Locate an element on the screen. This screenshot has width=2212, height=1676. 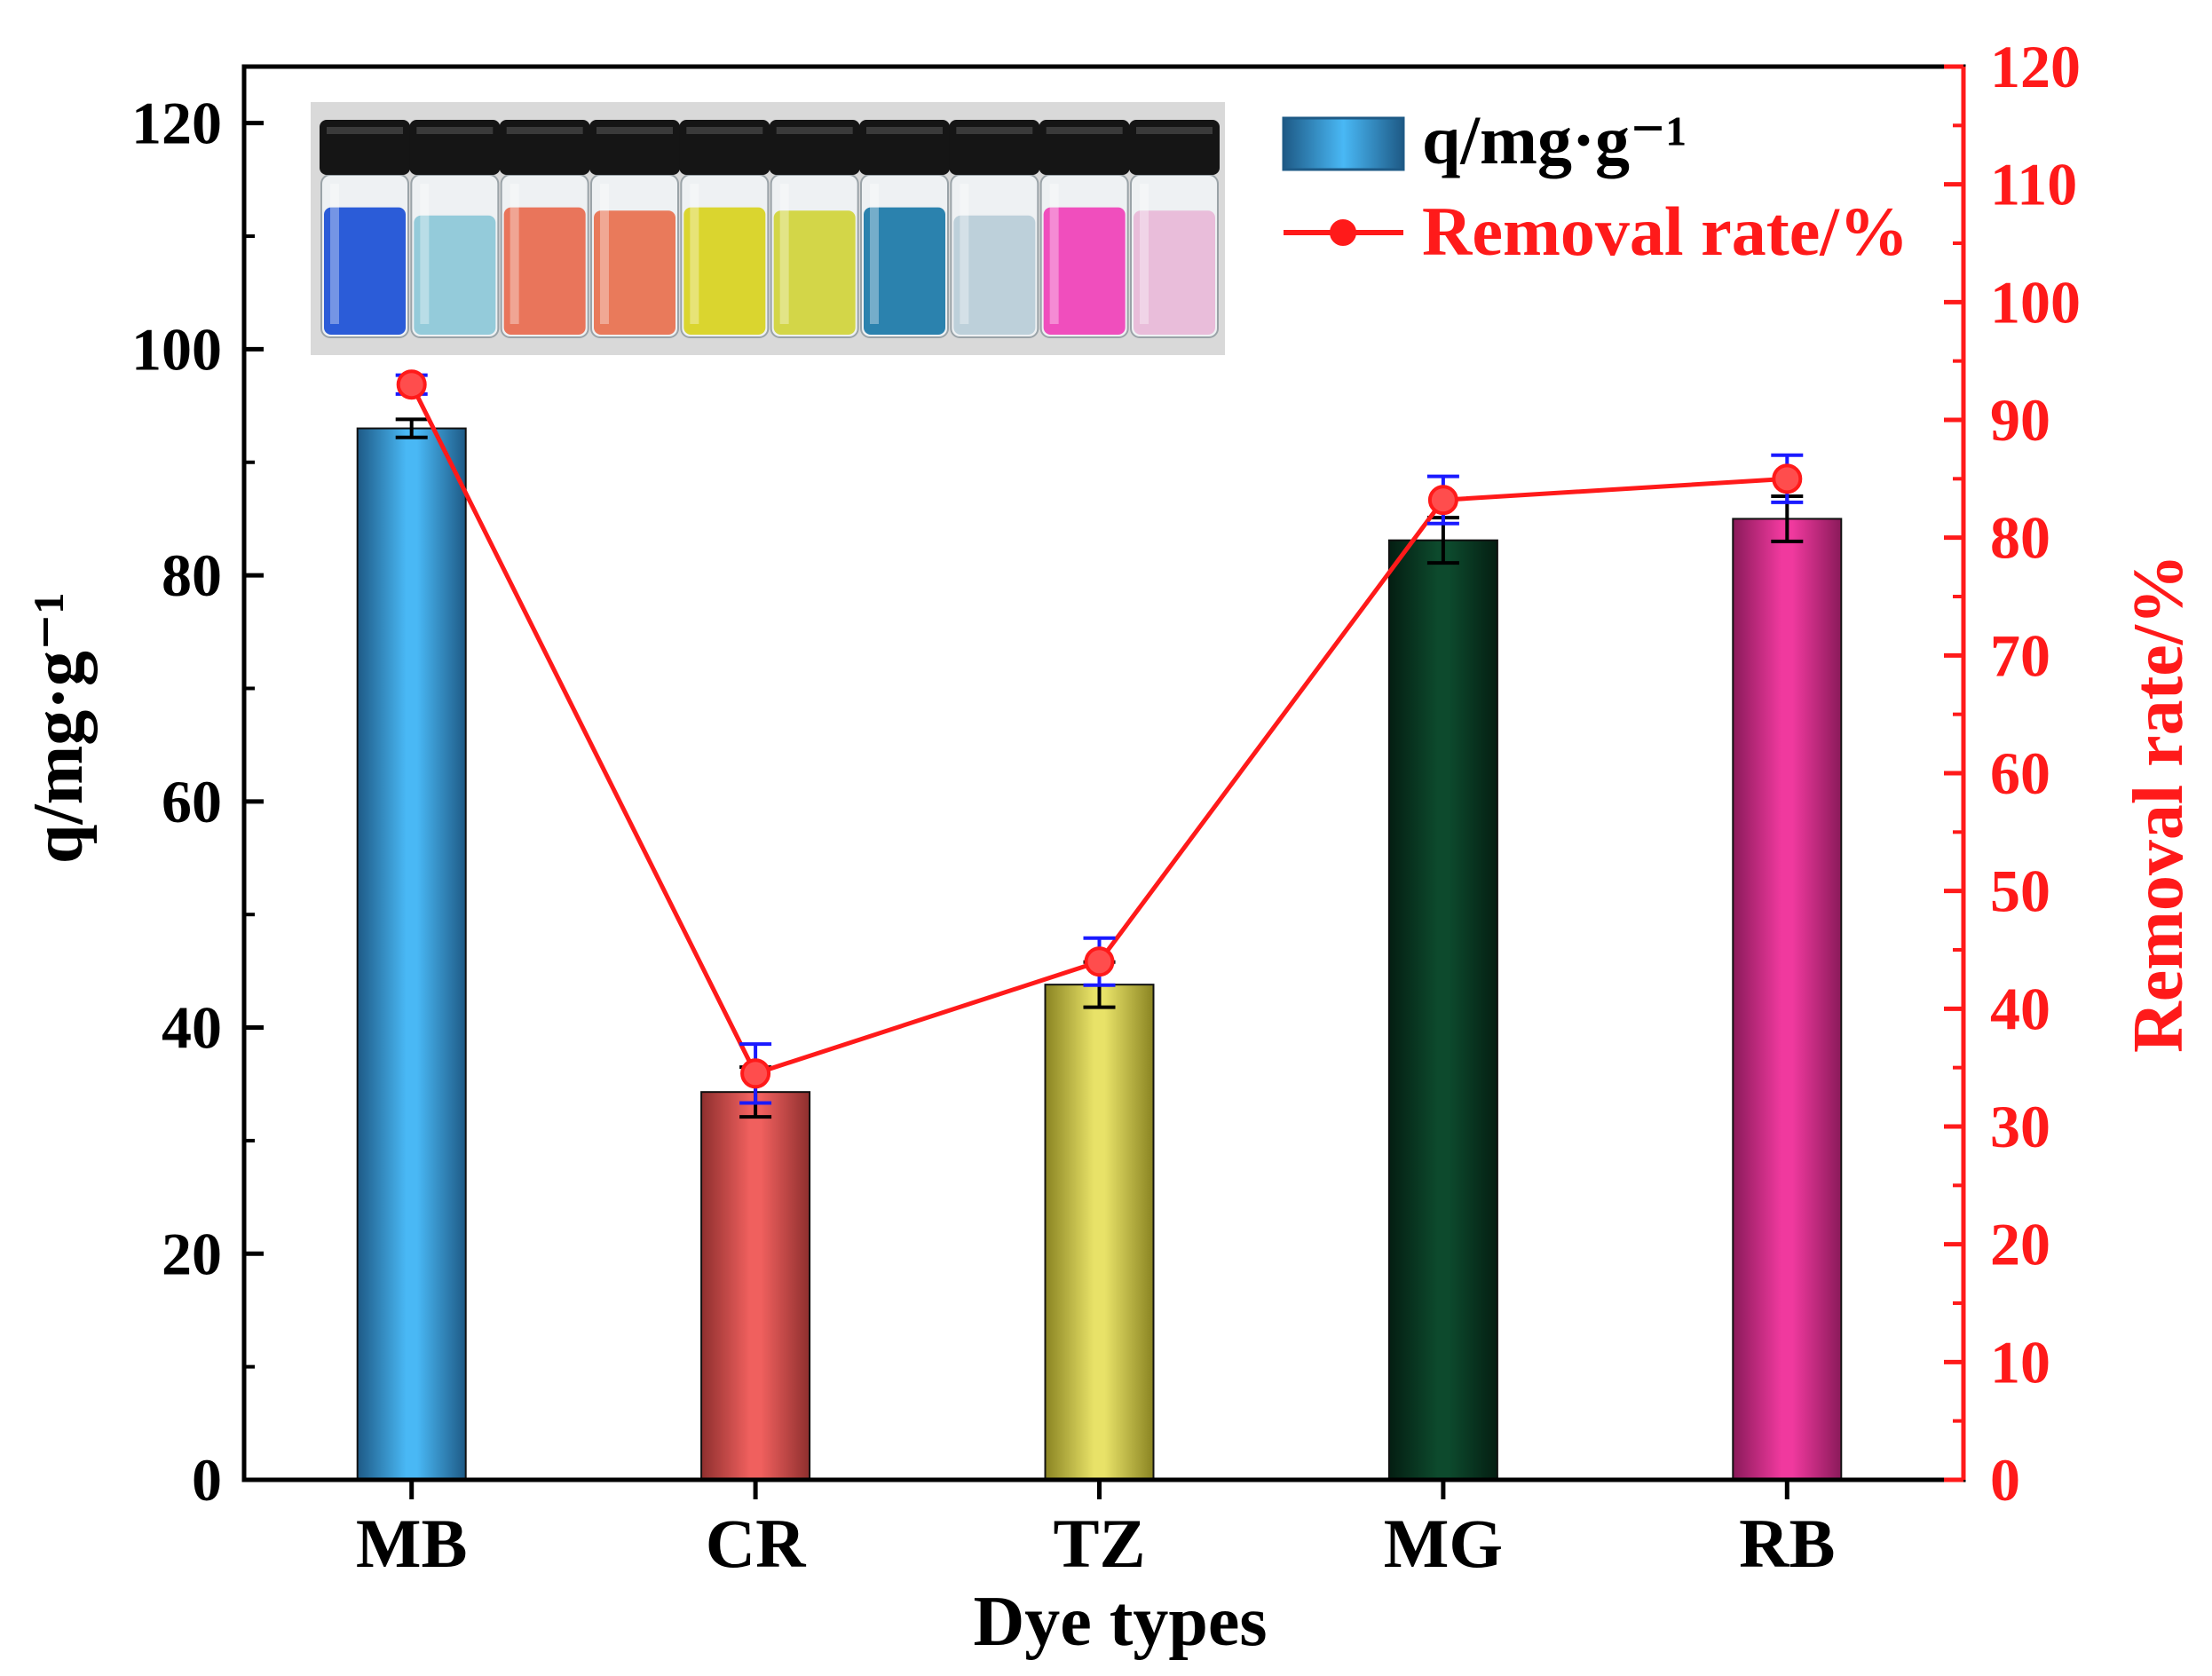
left-axis-ticks: 0 20 40 60 80 100 120 is located at coordinates (197, 802).